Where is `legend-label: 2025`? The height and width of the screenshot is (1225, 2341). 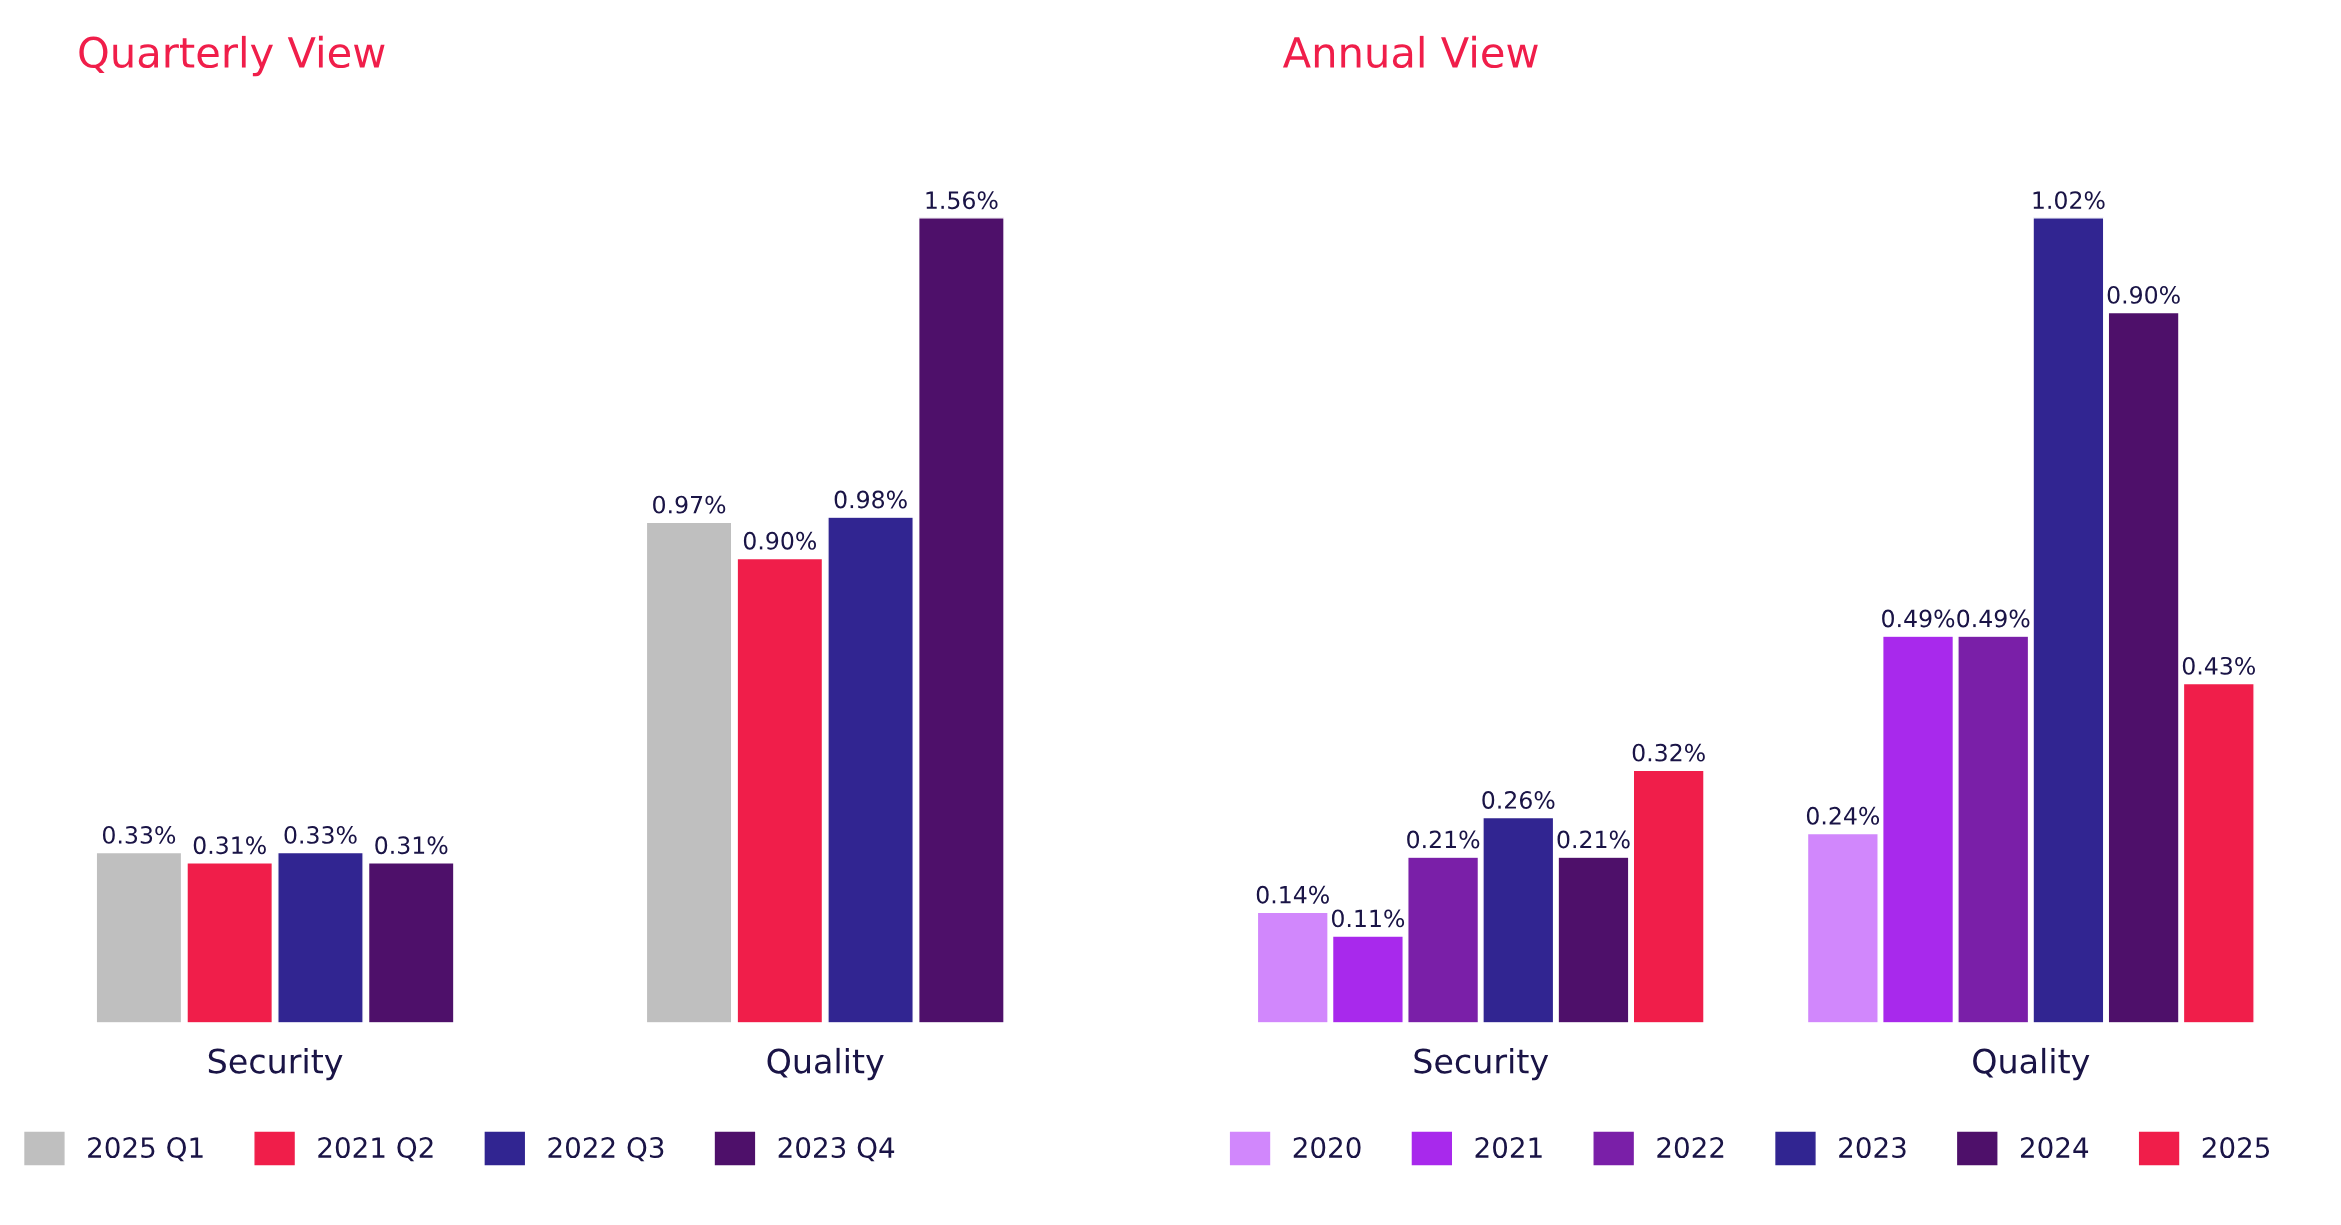 legend-label: 2025 is located at coordinates (2236, 1148).